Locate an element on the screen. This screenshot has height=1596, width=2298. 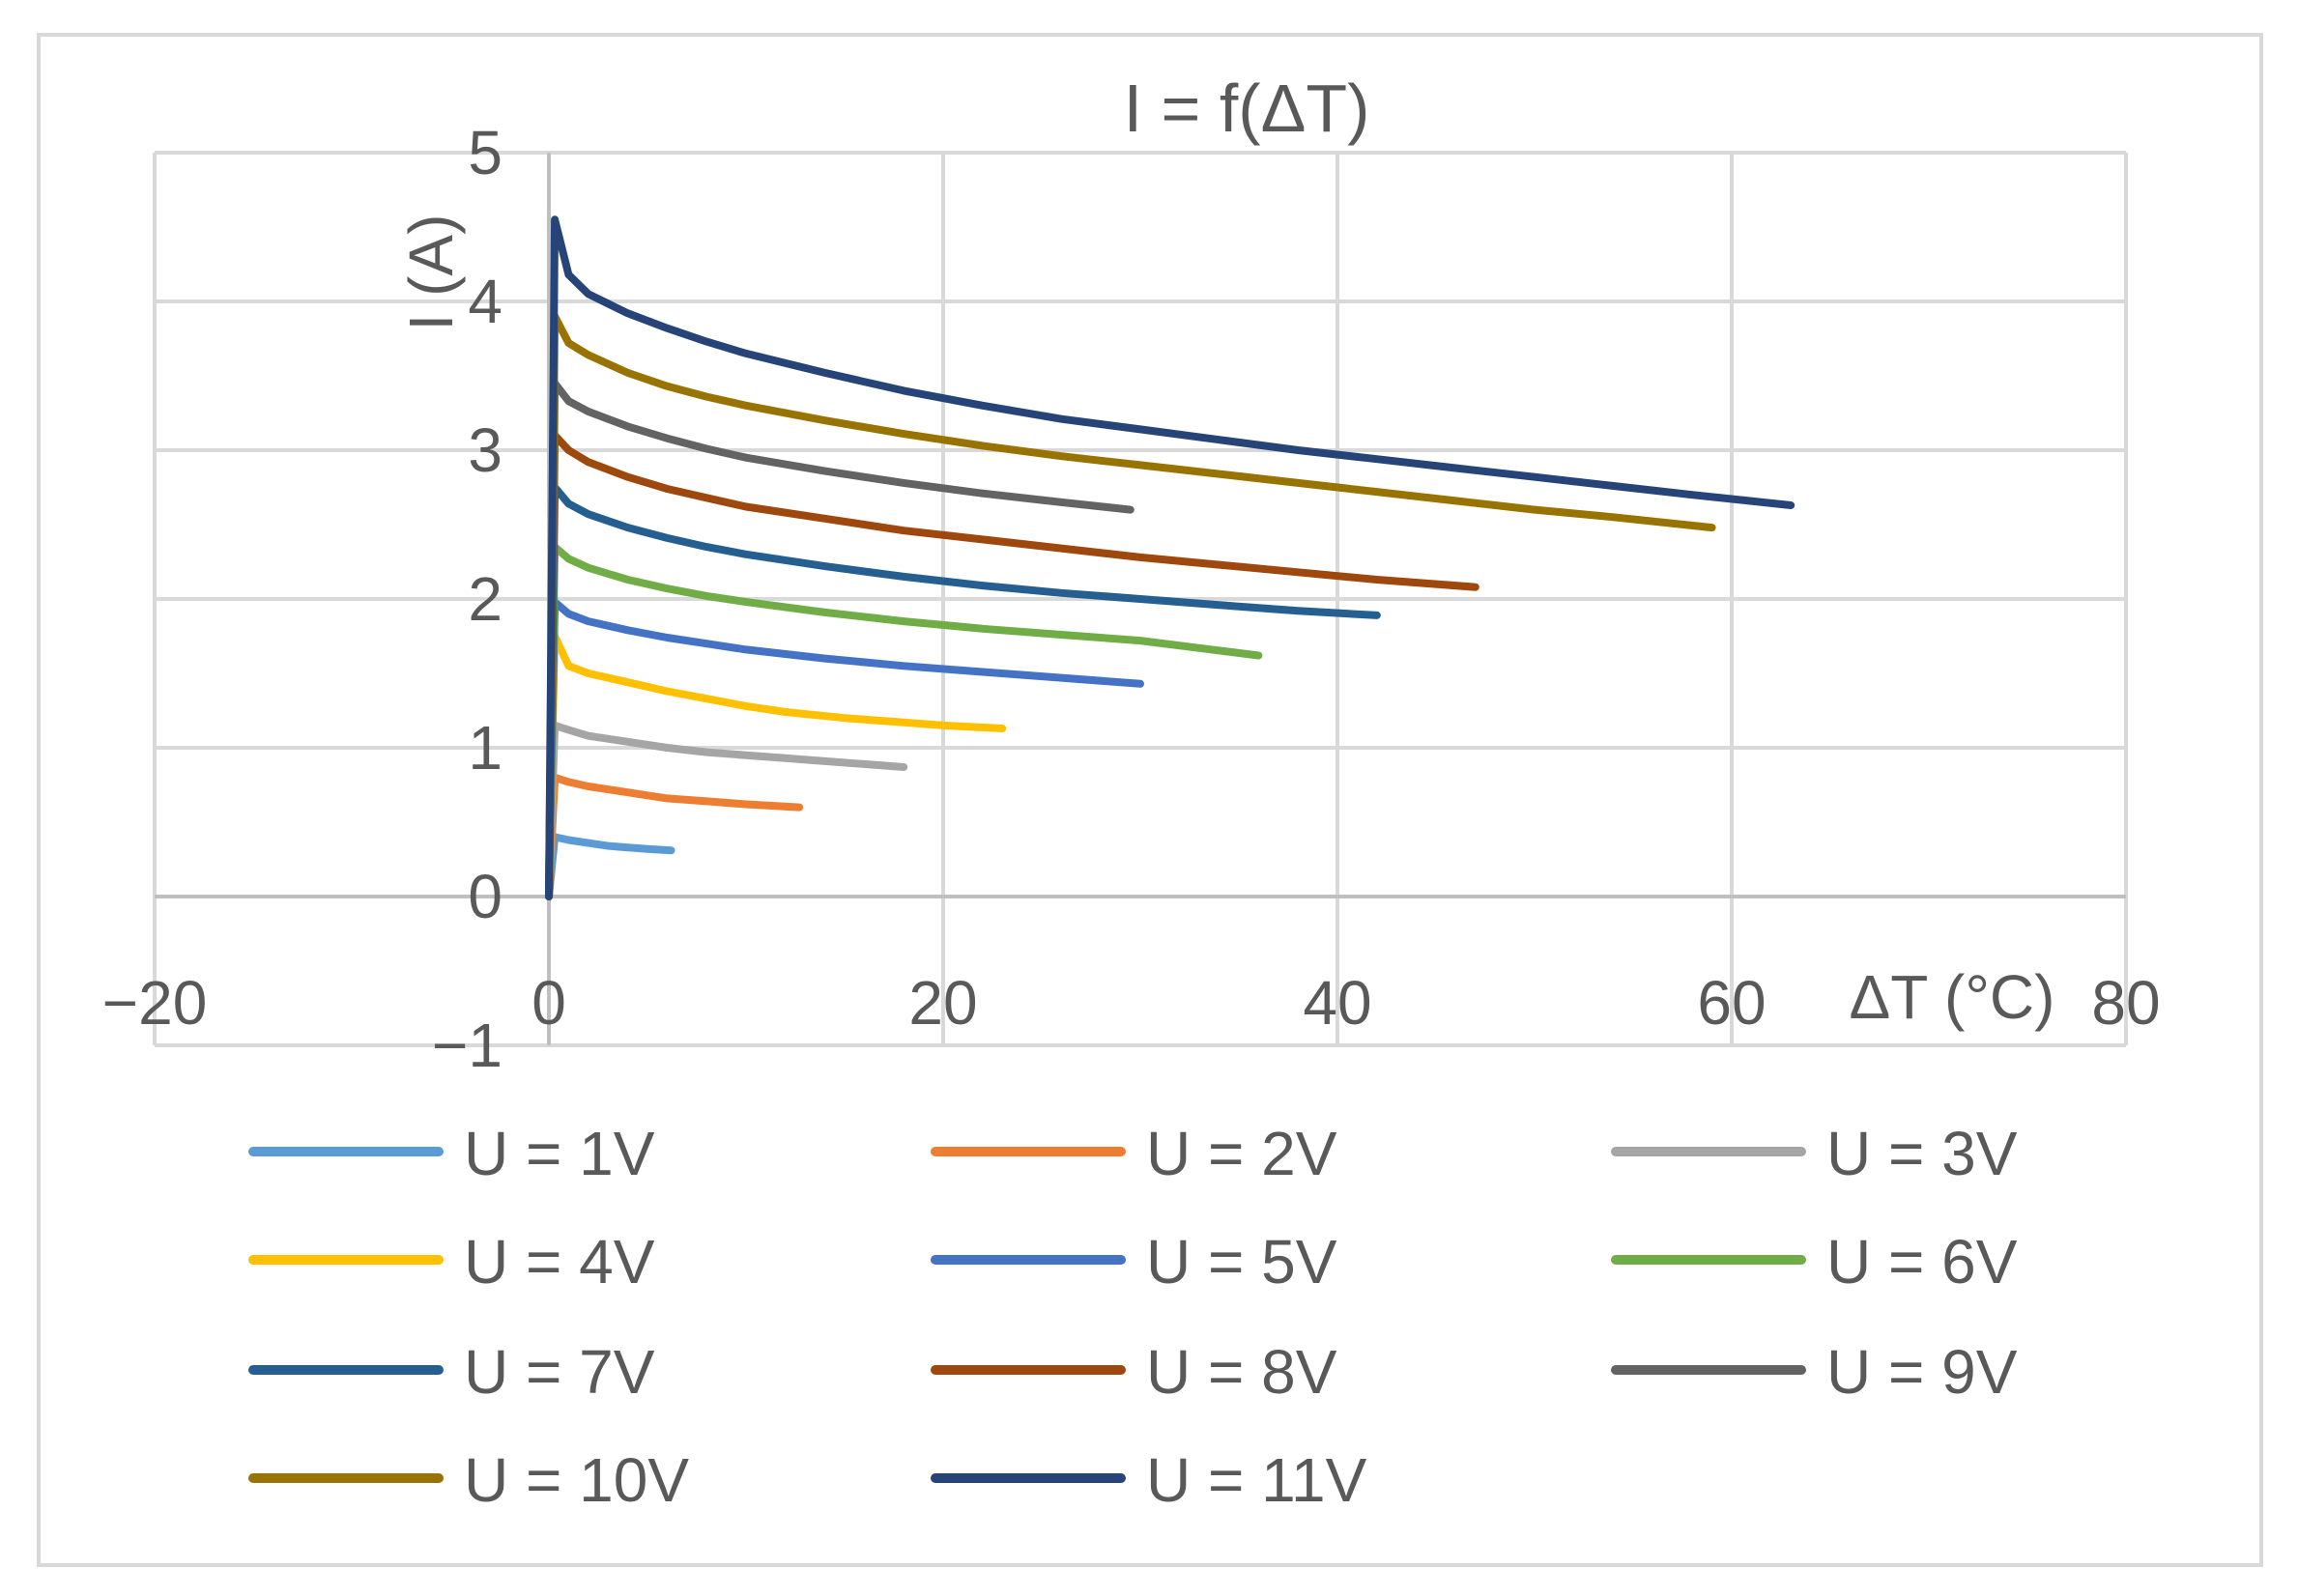
legend-label: U = 11V is located at coordinates (1256, 1480).